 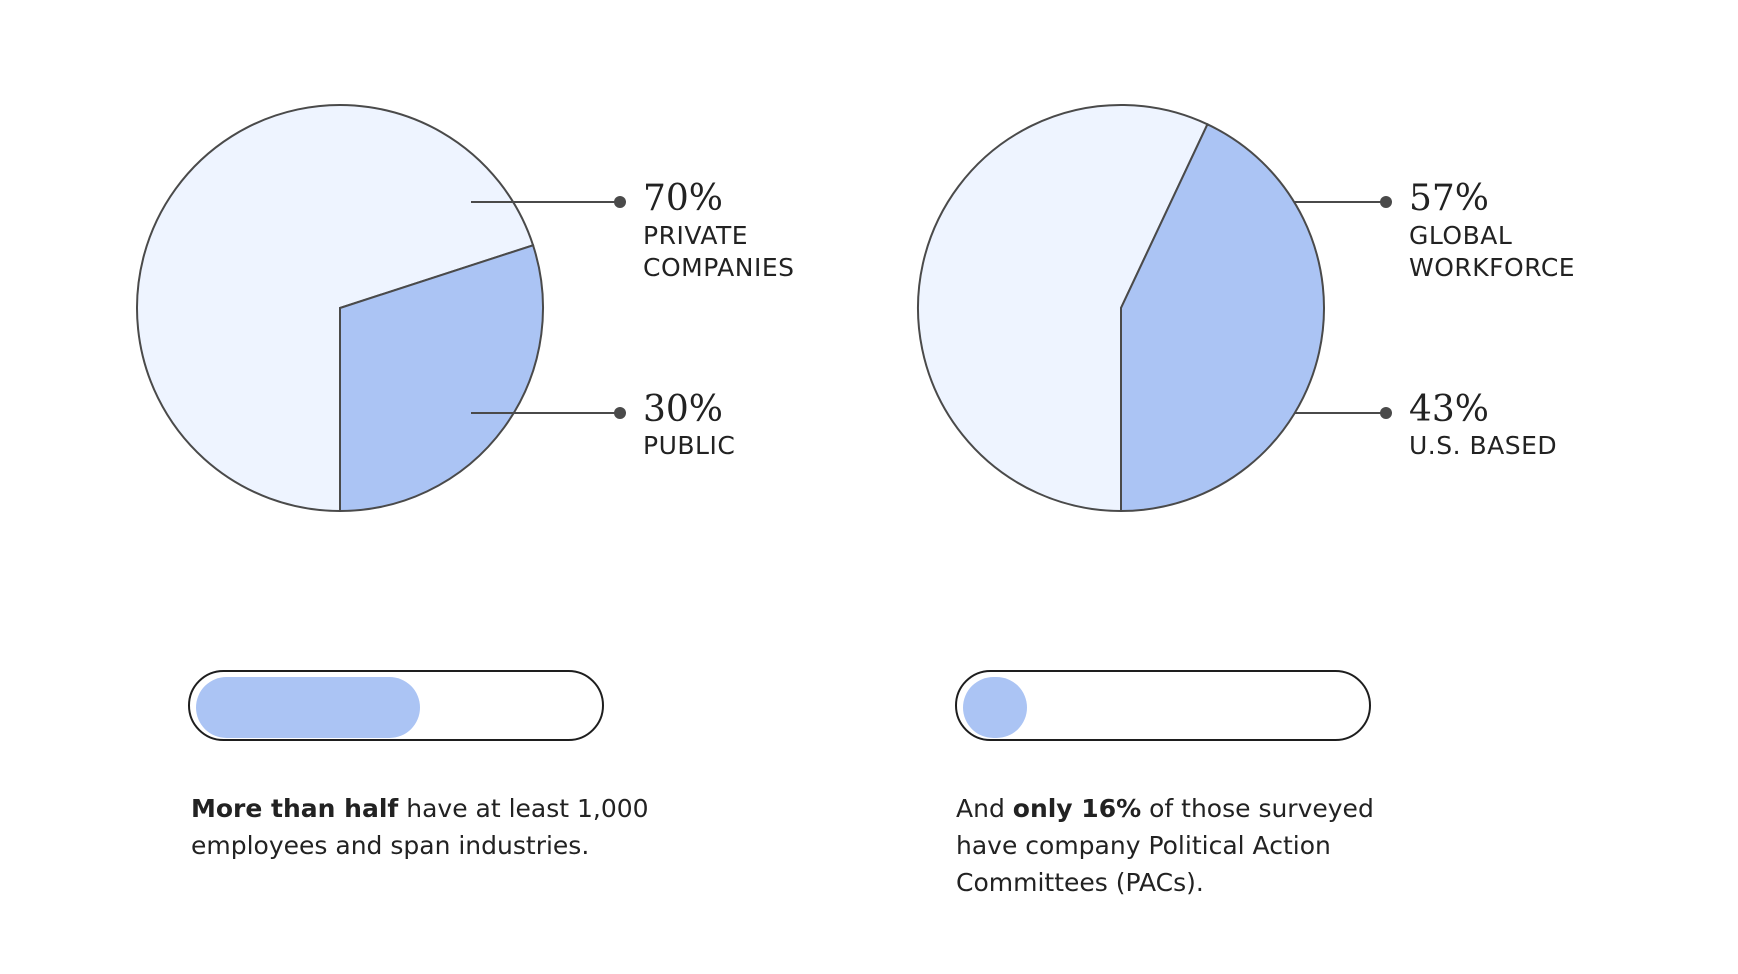 I want to click on progress-bar-employees, so click(x=396, y=705).